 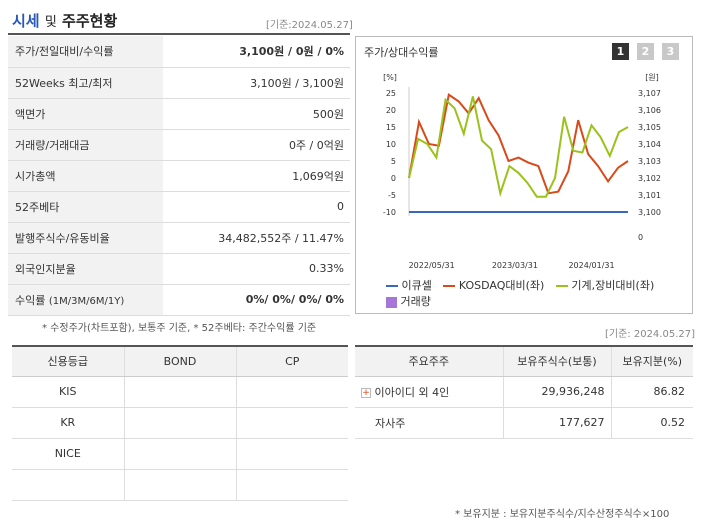 I want to click on table-row: 발행주식수/유동비율 34,482,552주 / 11.47%, so click(x=179, y=238).